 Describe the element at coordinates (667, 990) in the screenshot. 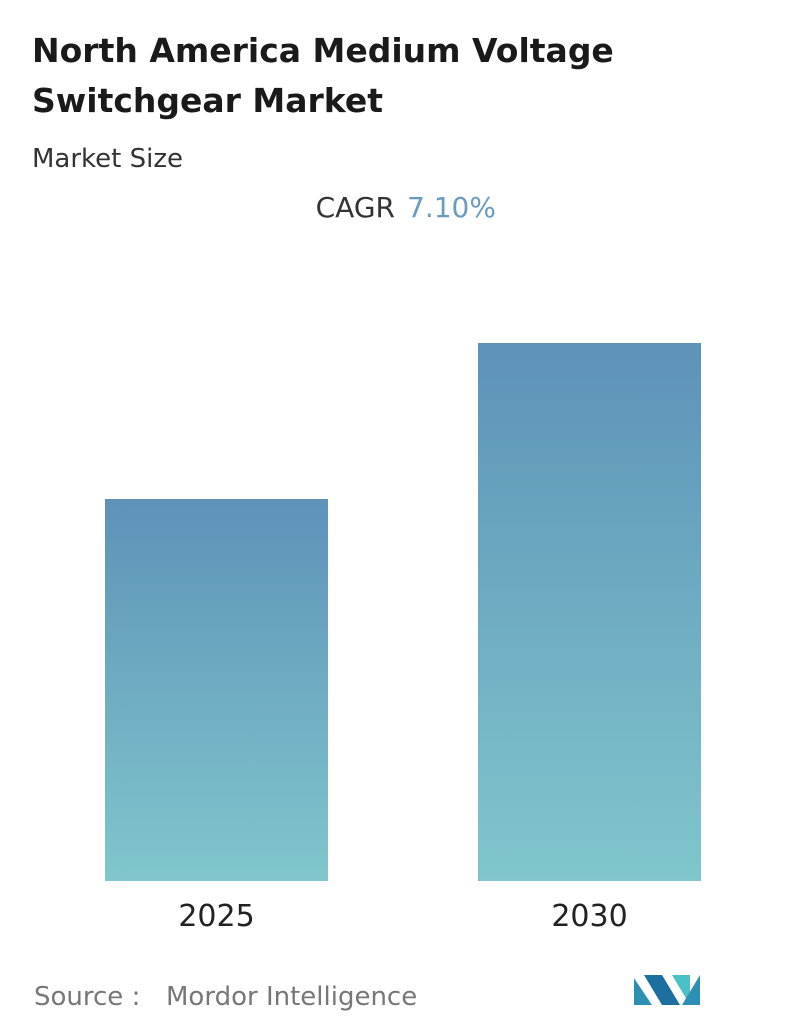

I see `logo` at that location.